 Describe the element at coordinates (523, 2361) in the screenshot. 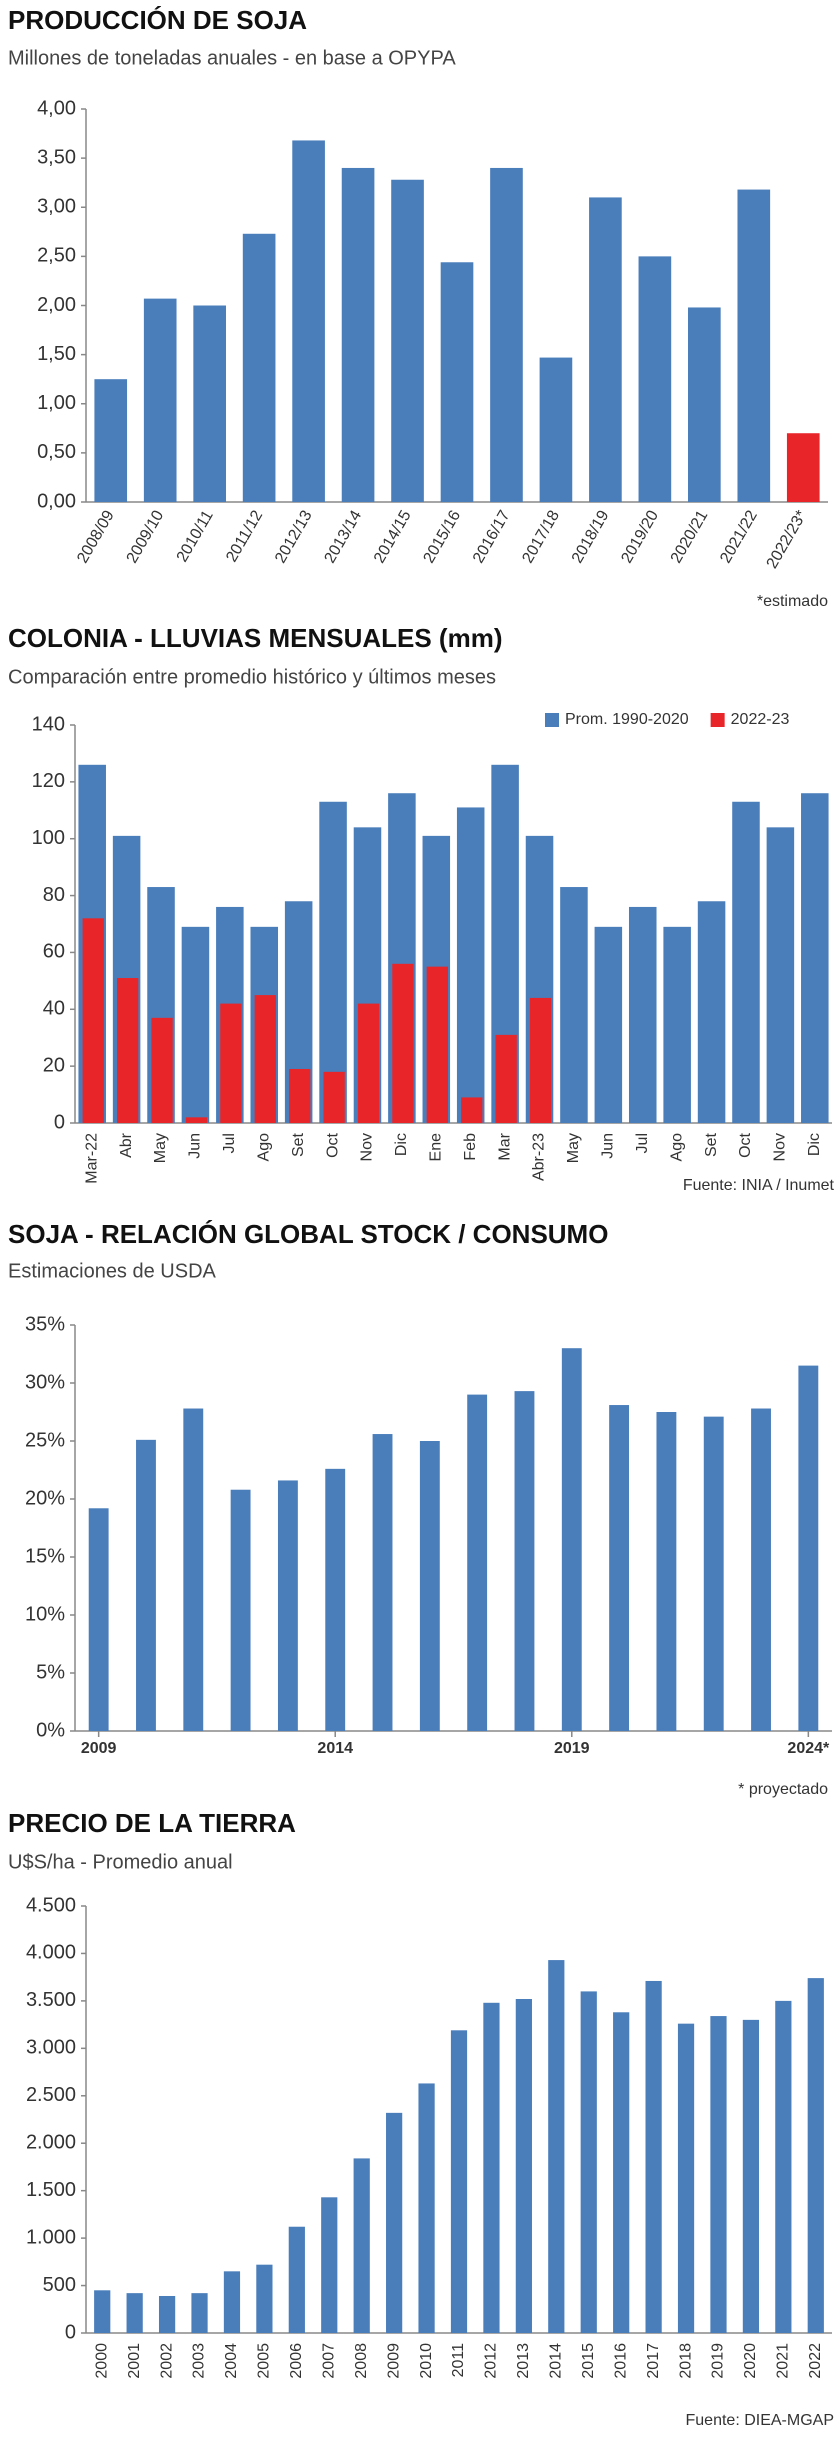

I see `x-tick-label: 2013` at that location.